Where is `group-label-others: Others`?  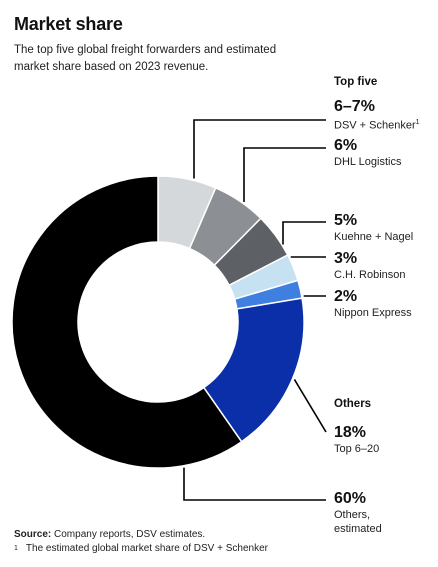 group-label-others: Others is located at coordinates (353, 404).